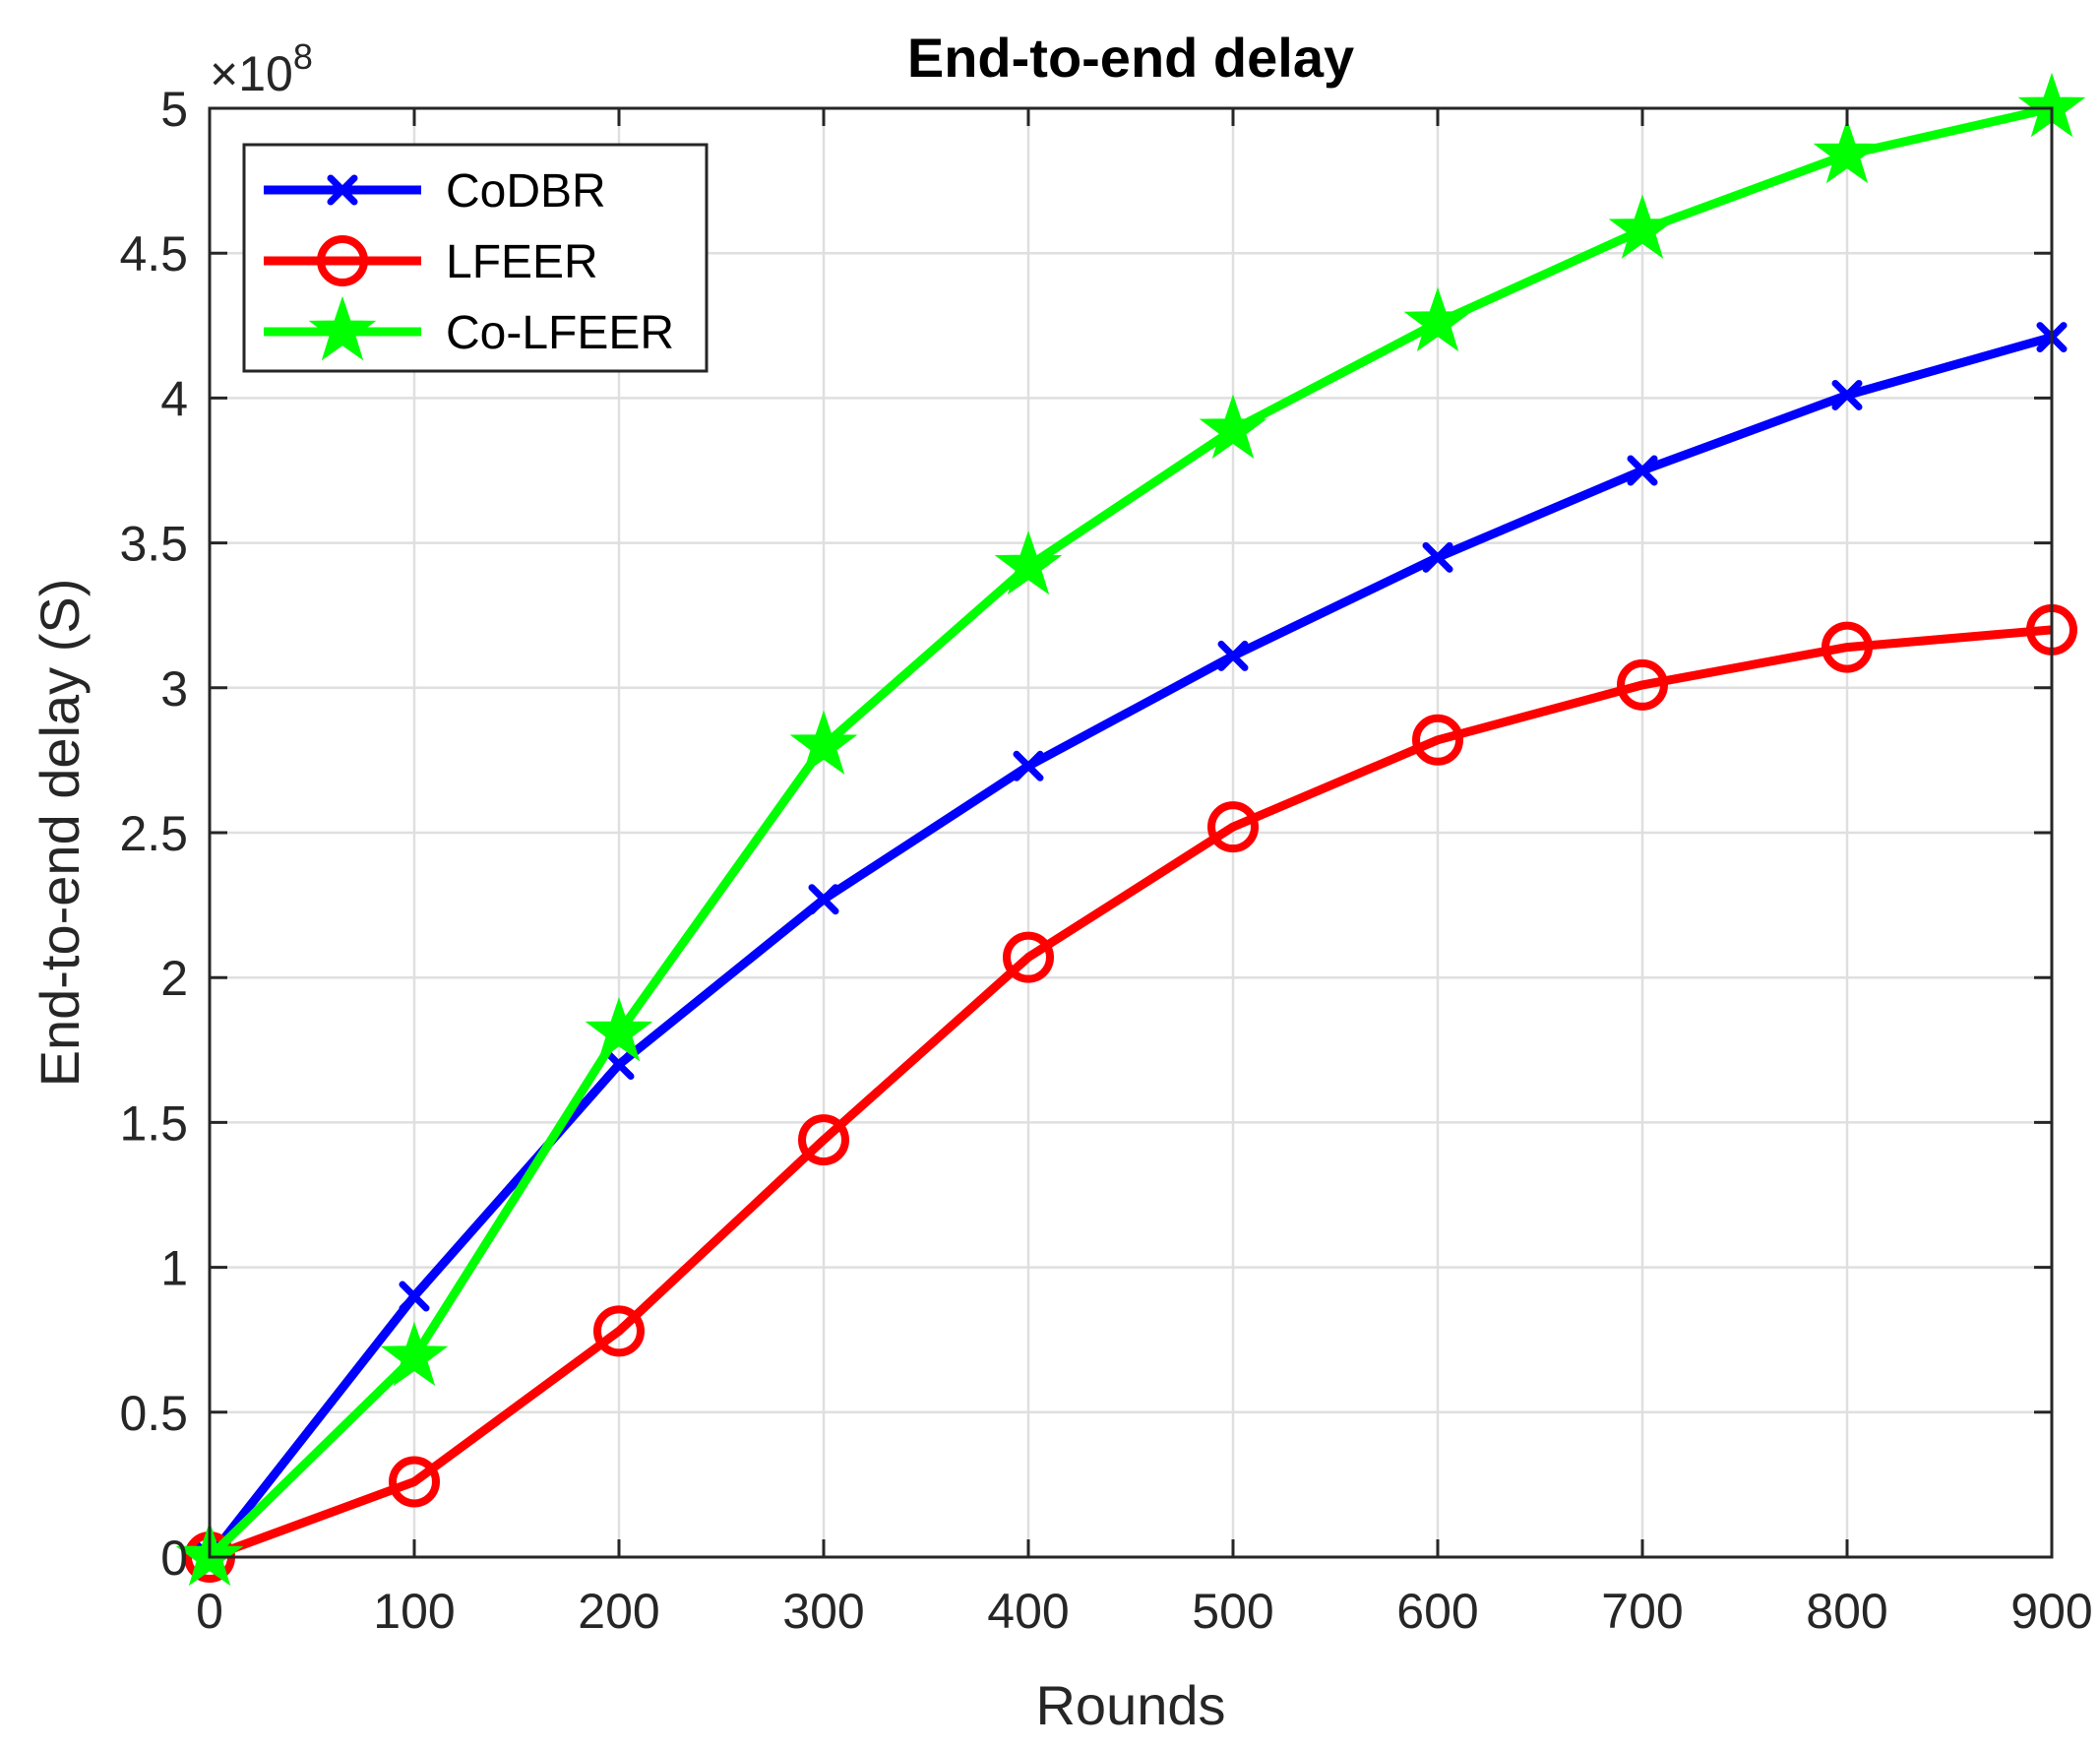 The height and width of the screenshot is (1750, 2100). Describe the element at coordinates (153, 833) in the screenshot. I see `y-tick-label: 2.5` at that location.